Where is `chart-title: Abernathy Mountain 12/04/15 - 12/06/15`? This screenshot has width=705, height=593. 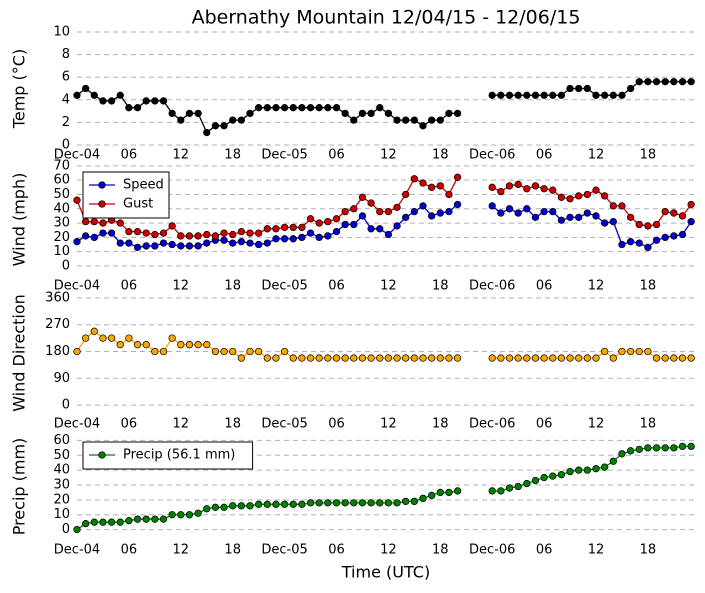
chart-title: Abernathy Mountain 12/04/15 - 12/06/15 is located at coordinates (386, 18).